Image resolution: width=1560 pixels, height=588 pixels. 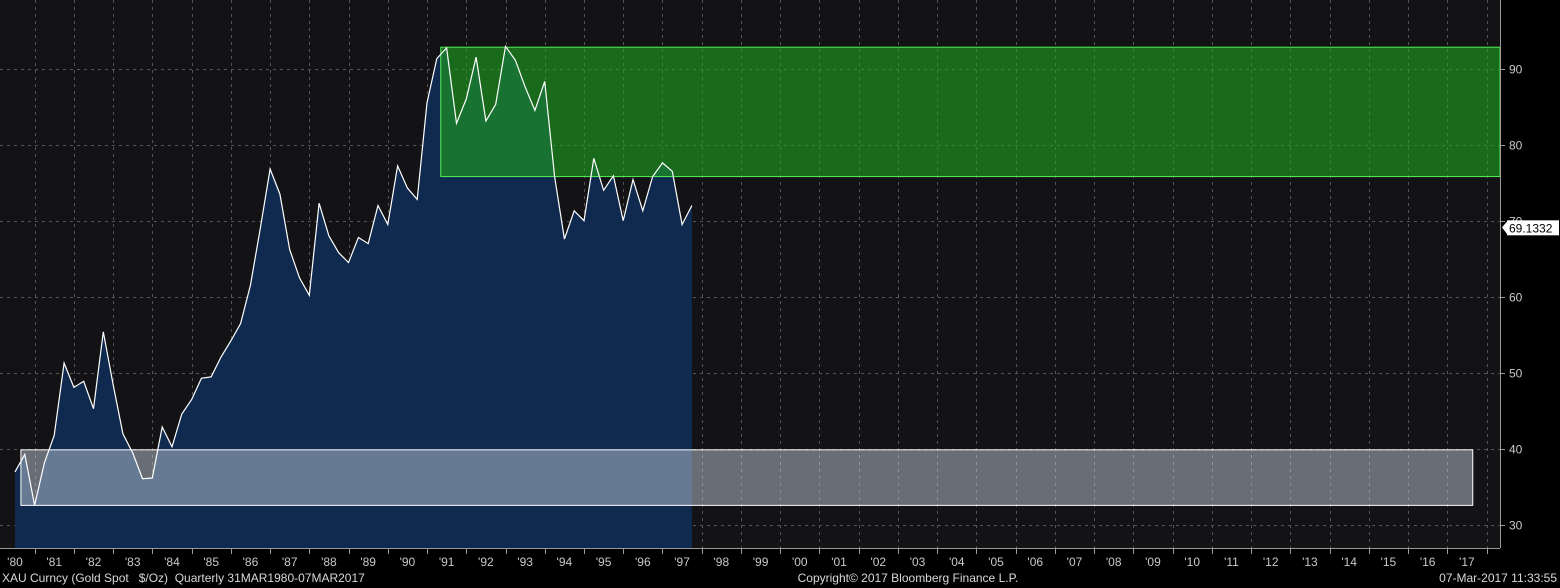 I want to click on x-tick-label: '07, so click(x=1075, y=562).